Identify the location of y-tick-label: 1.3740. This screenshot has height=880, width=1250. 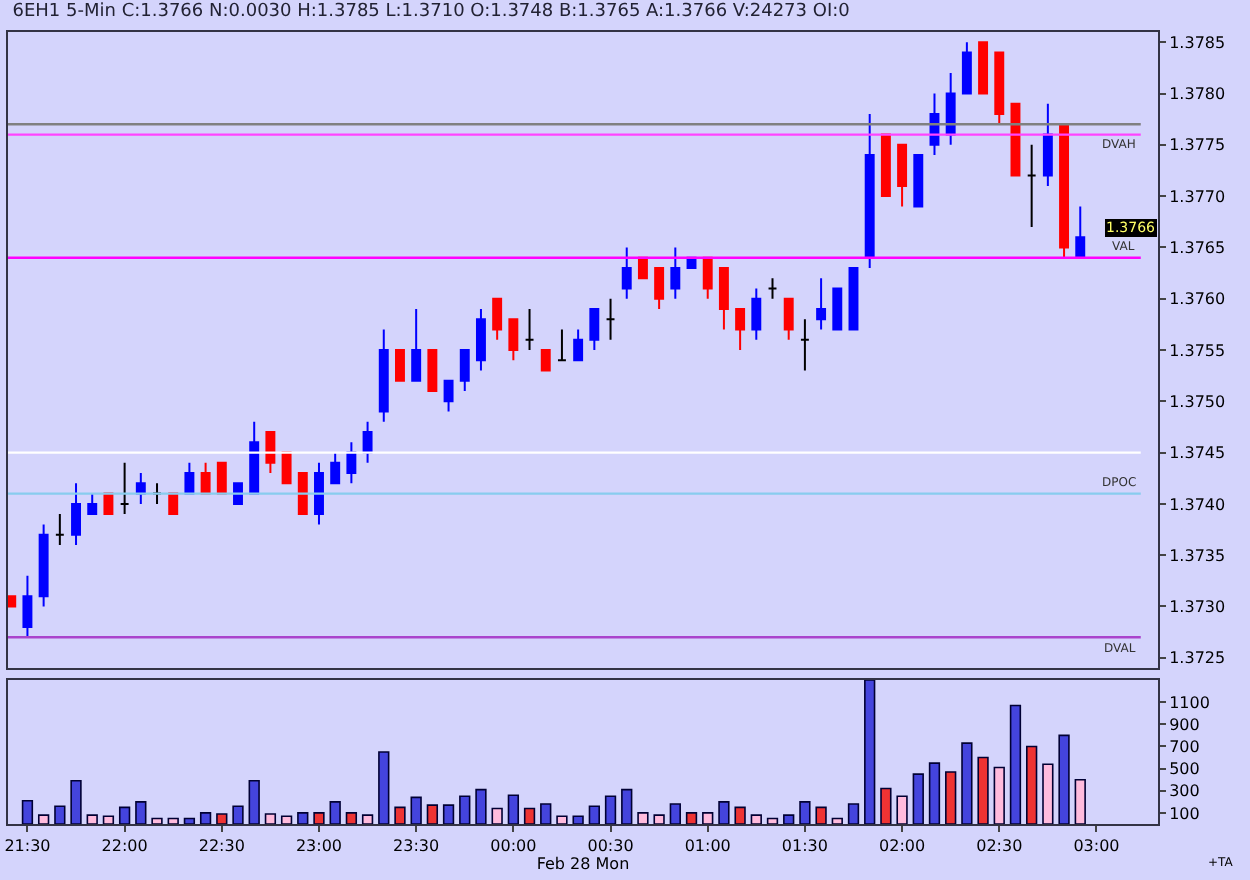
(1197, 504).